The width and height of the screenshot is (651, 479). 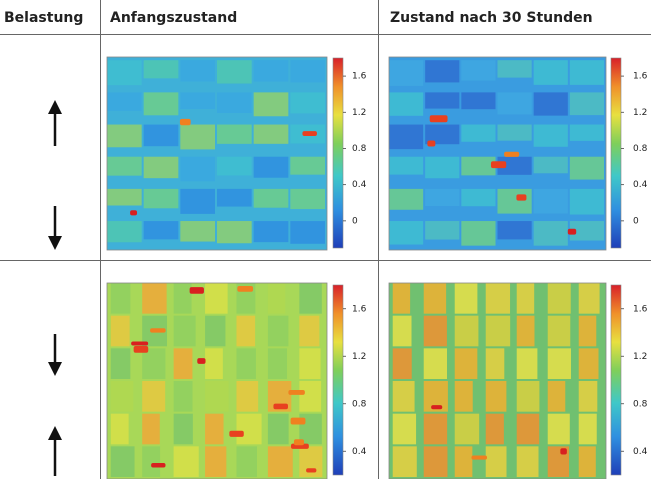 I want to click on load-arrows, so click(x=55, y=288).